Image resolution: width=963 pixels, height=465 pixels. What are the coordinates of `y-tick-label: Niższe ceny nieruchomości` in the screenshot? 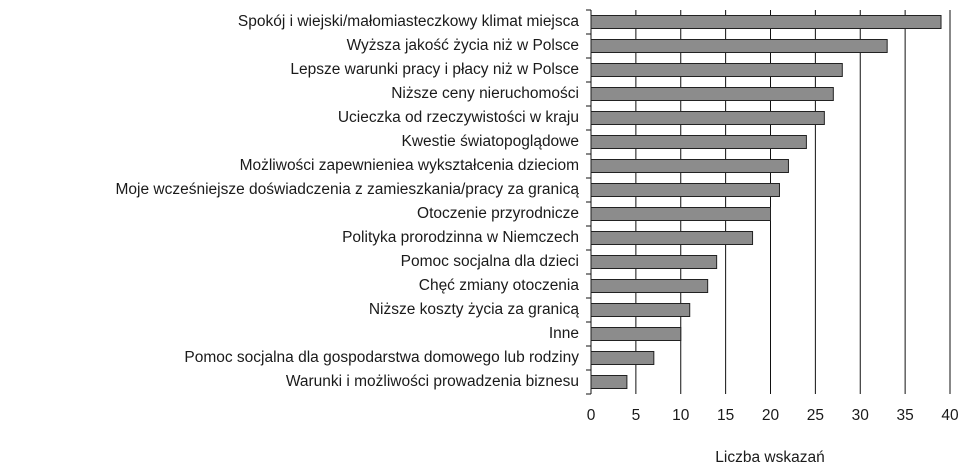 It's located at (485, 93).